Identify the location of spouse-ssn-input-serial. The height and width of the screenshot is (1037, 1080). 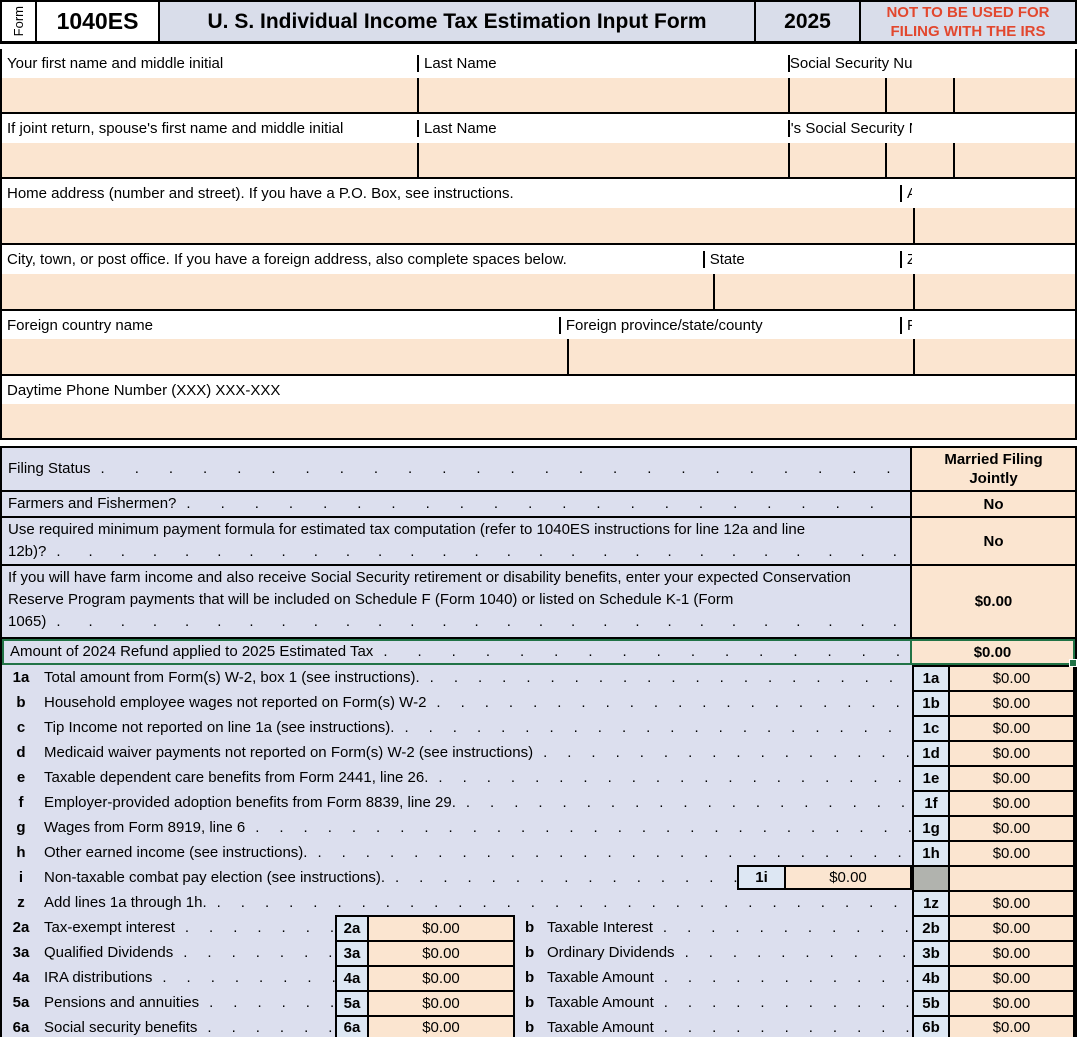
(1015, 160).